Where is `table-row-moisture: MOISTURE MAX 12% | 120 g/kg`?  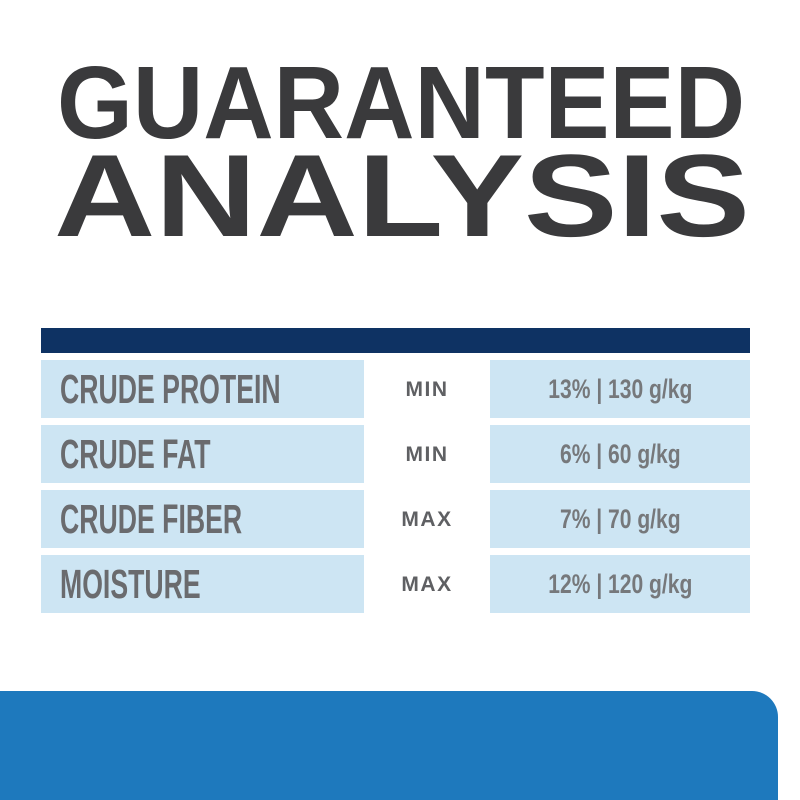
table-row-moisture: MOISTURE MAX 12% | 120 g/kg is located at coordinates (395, 584).